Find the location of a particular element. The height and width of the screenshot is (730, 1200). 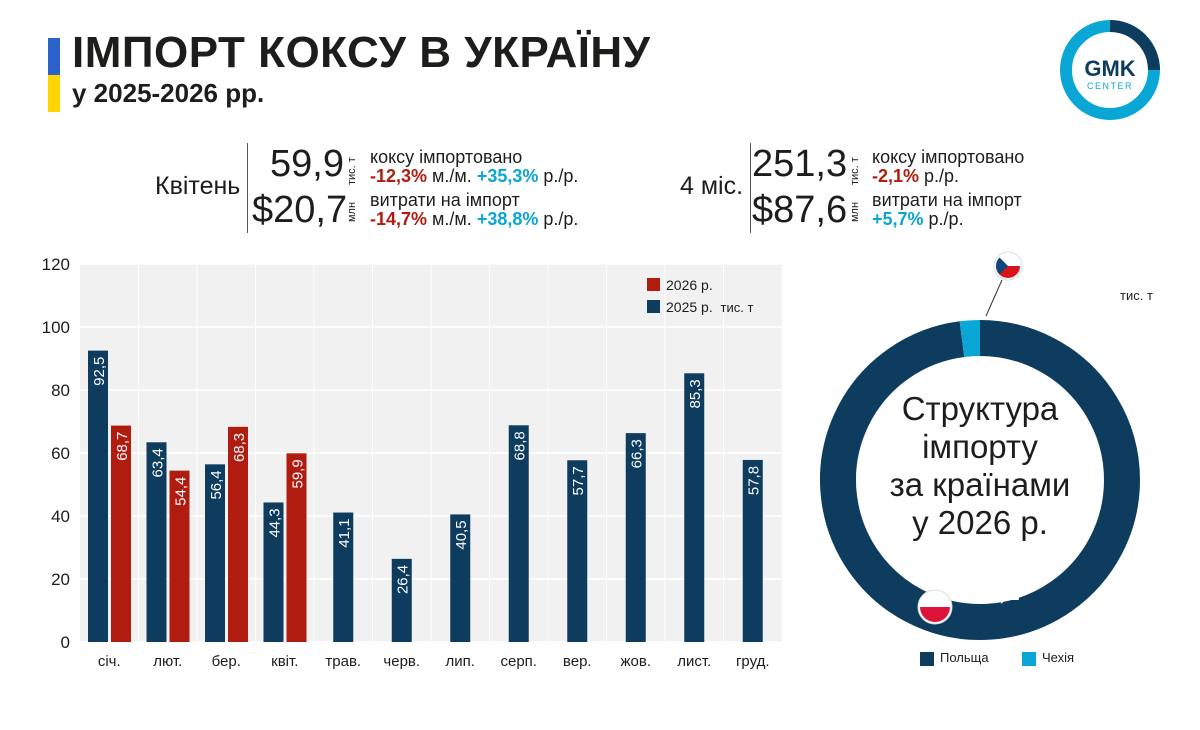

april-volume-unit: тис. т is located at coordinates (352, 171).